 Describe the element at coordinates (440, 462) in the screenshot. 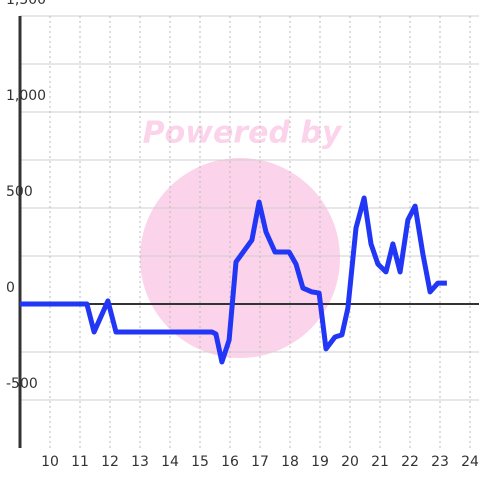

I see `x-tick-label: 23` at that location.